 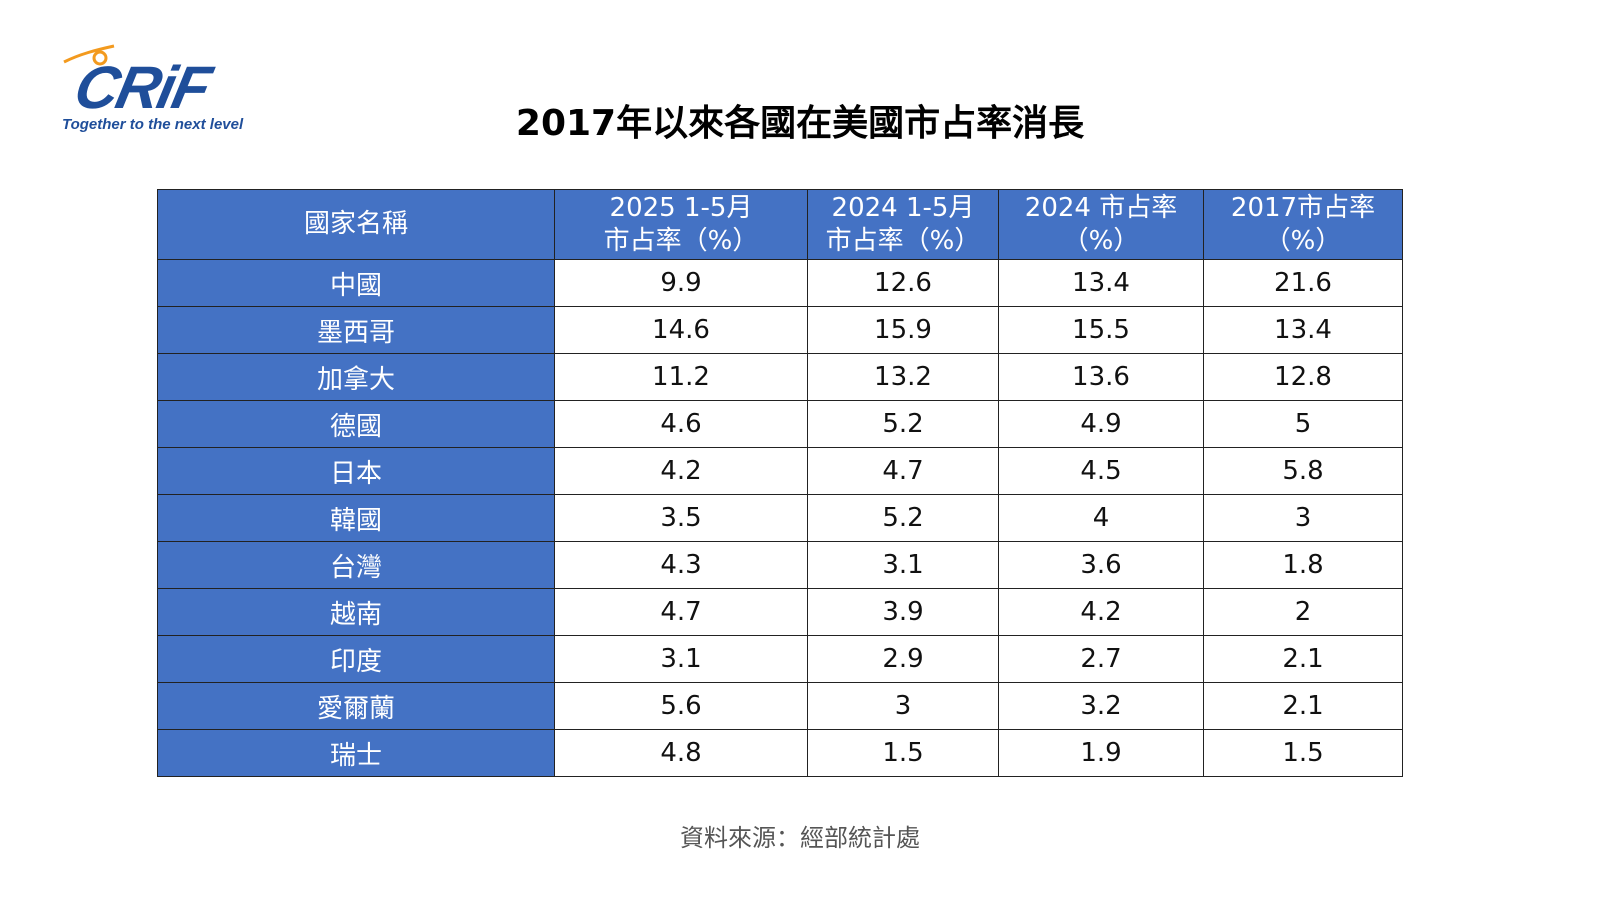 I want to click on header-2025-jan-may: 2025 1-5月 市占率（%）, so click(x=681, y=224).